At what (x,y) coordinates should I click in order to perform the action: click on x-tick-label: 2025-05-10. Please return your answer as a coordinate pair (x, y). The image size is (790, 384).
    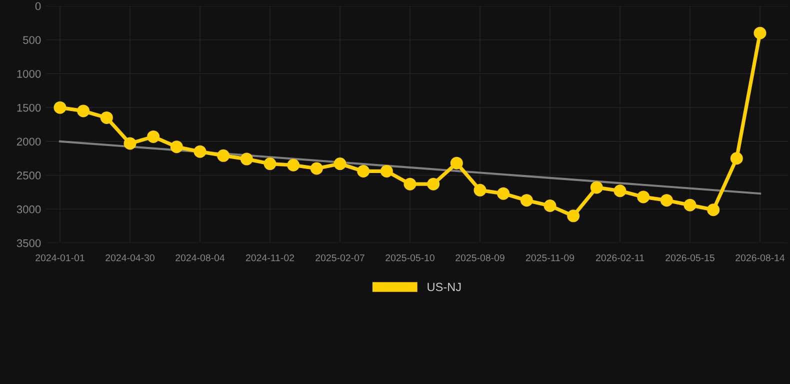
    Looking at the image, I should click on (410, 258).